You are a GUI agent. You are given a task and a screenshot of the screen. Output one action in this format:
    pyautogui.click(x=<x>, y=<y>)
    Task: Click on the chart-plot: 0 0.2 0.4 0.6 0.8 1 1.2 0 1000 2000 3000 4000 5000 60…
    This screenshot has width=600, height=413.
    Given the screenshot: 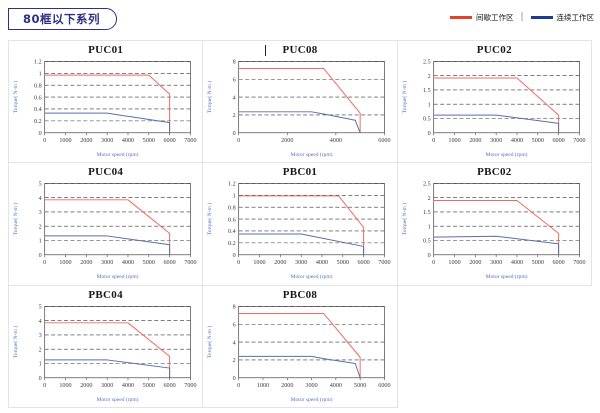 What is the action you would take?
    pyautogui.click(x=298, y=231)
    